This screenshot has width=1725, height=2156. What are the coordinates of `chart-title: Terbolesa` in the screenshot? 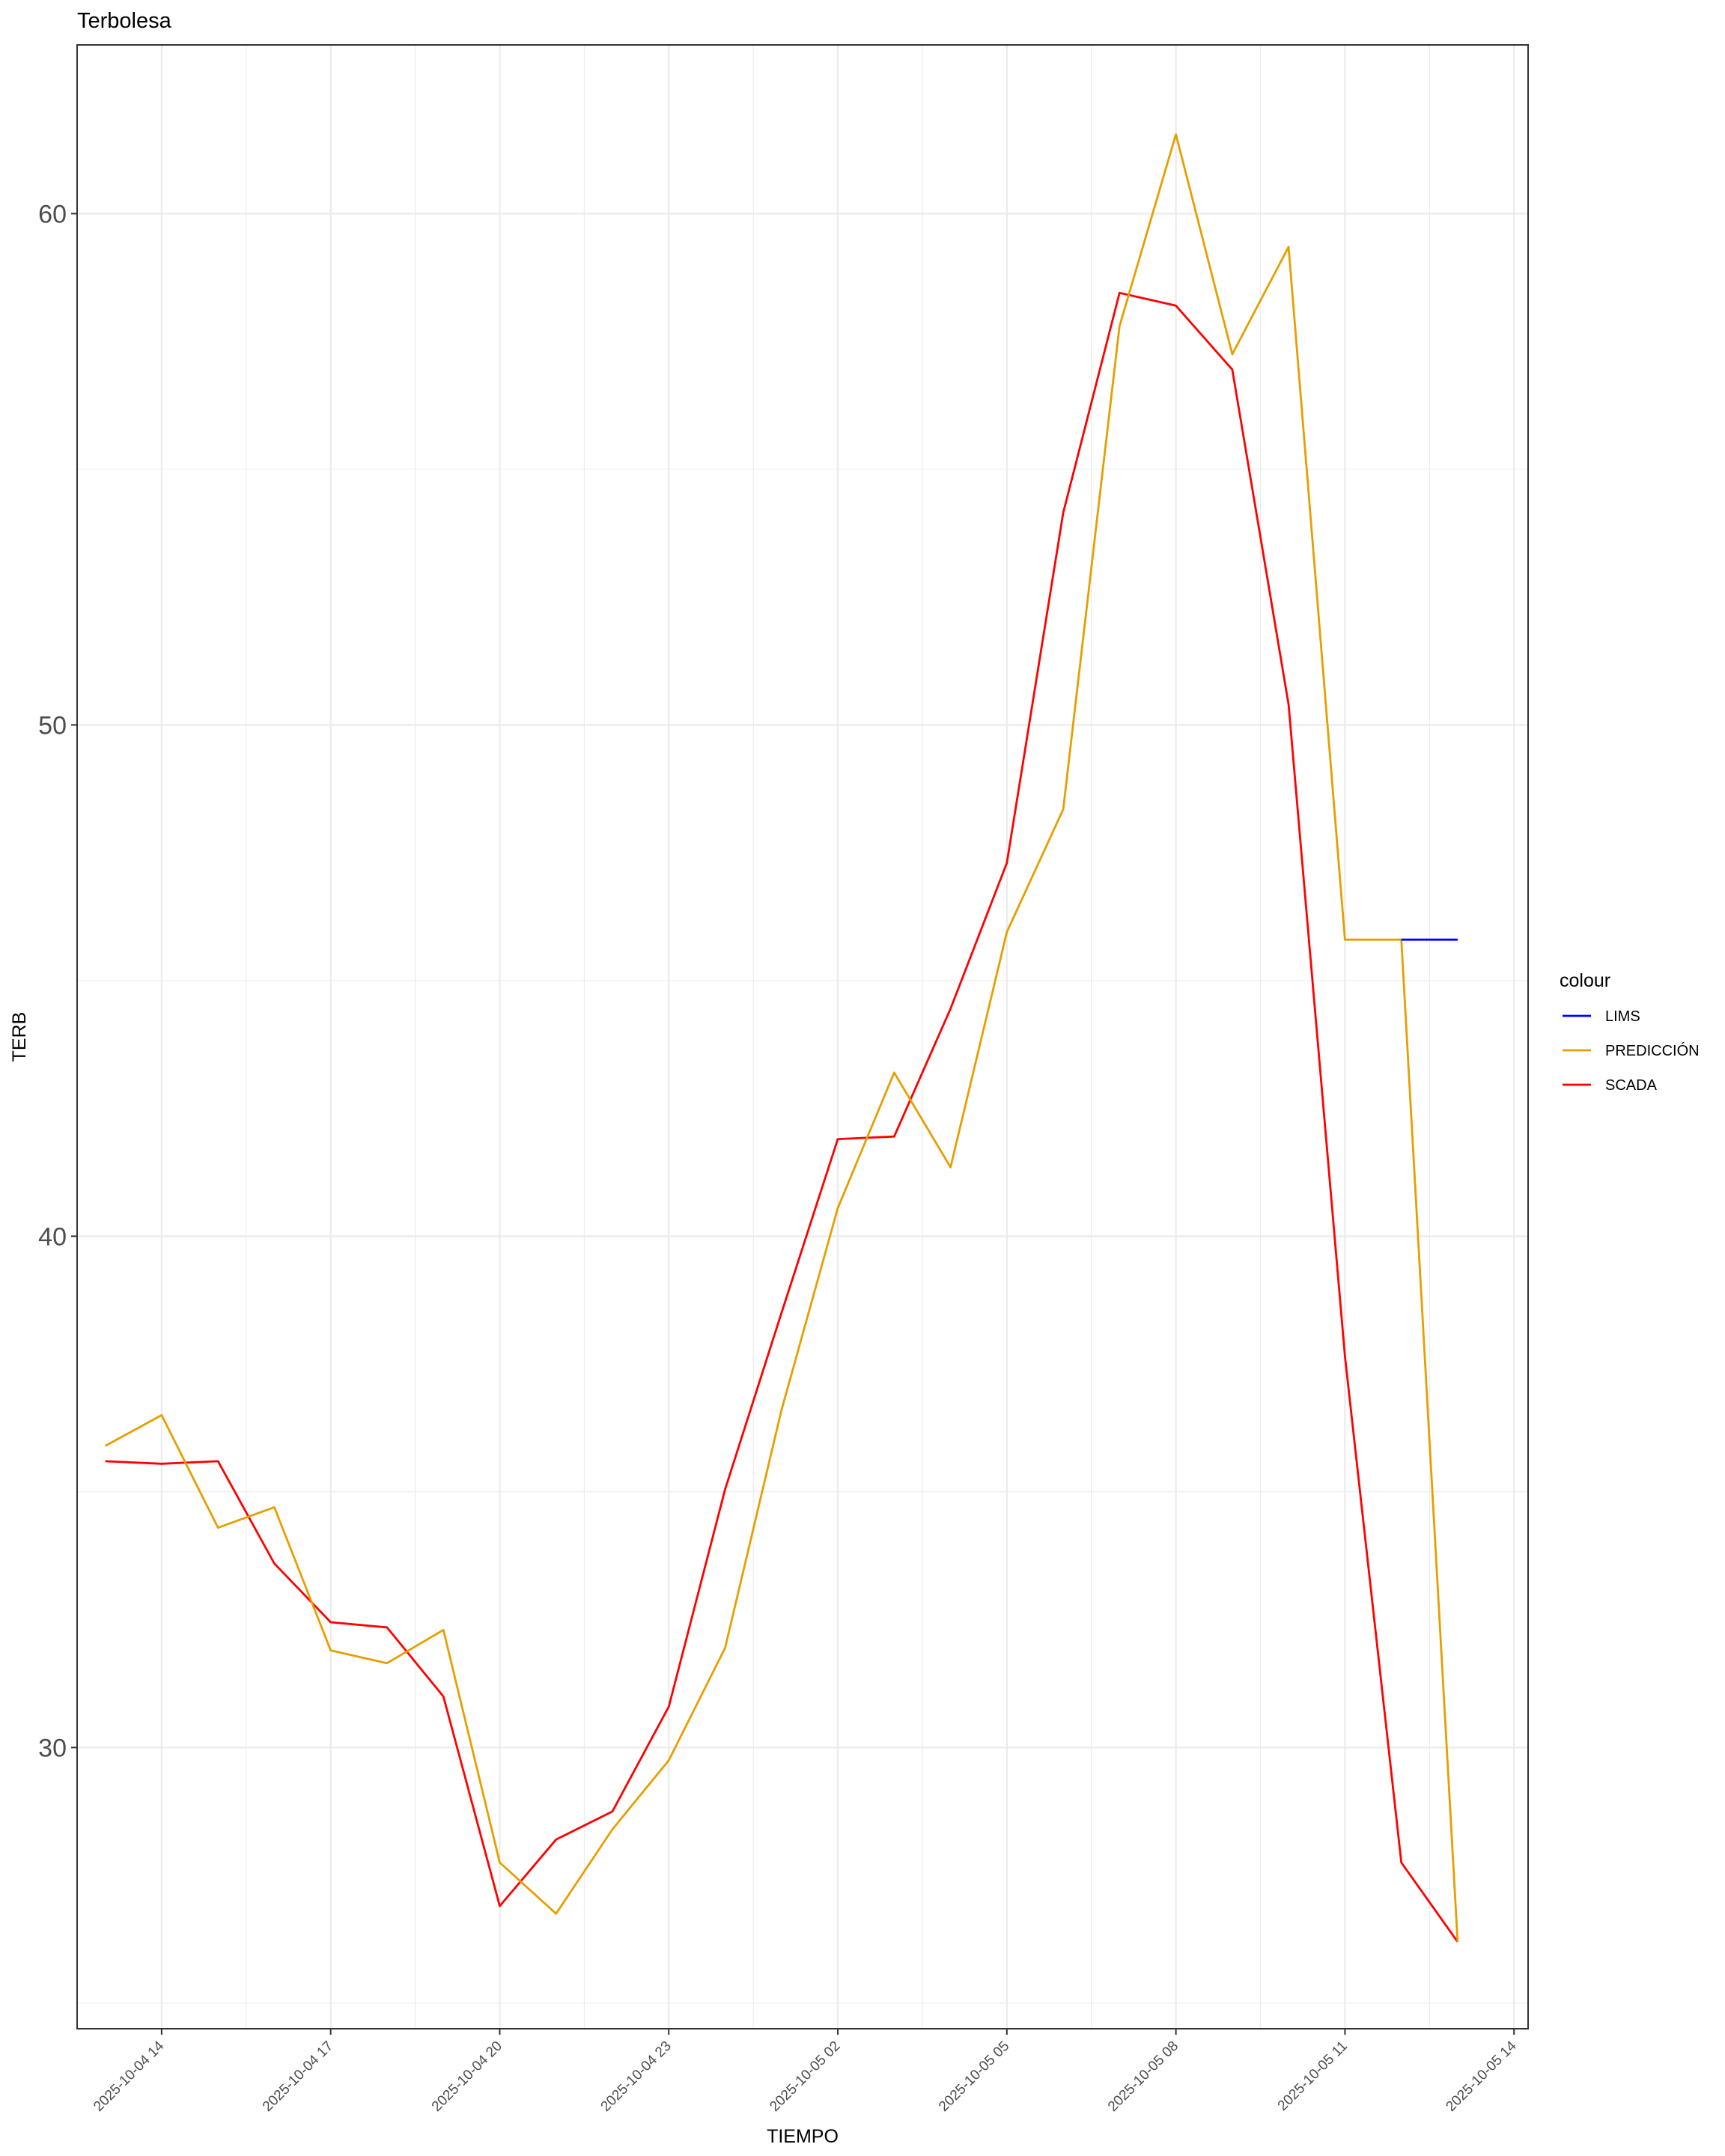 It's located at (124, 21).